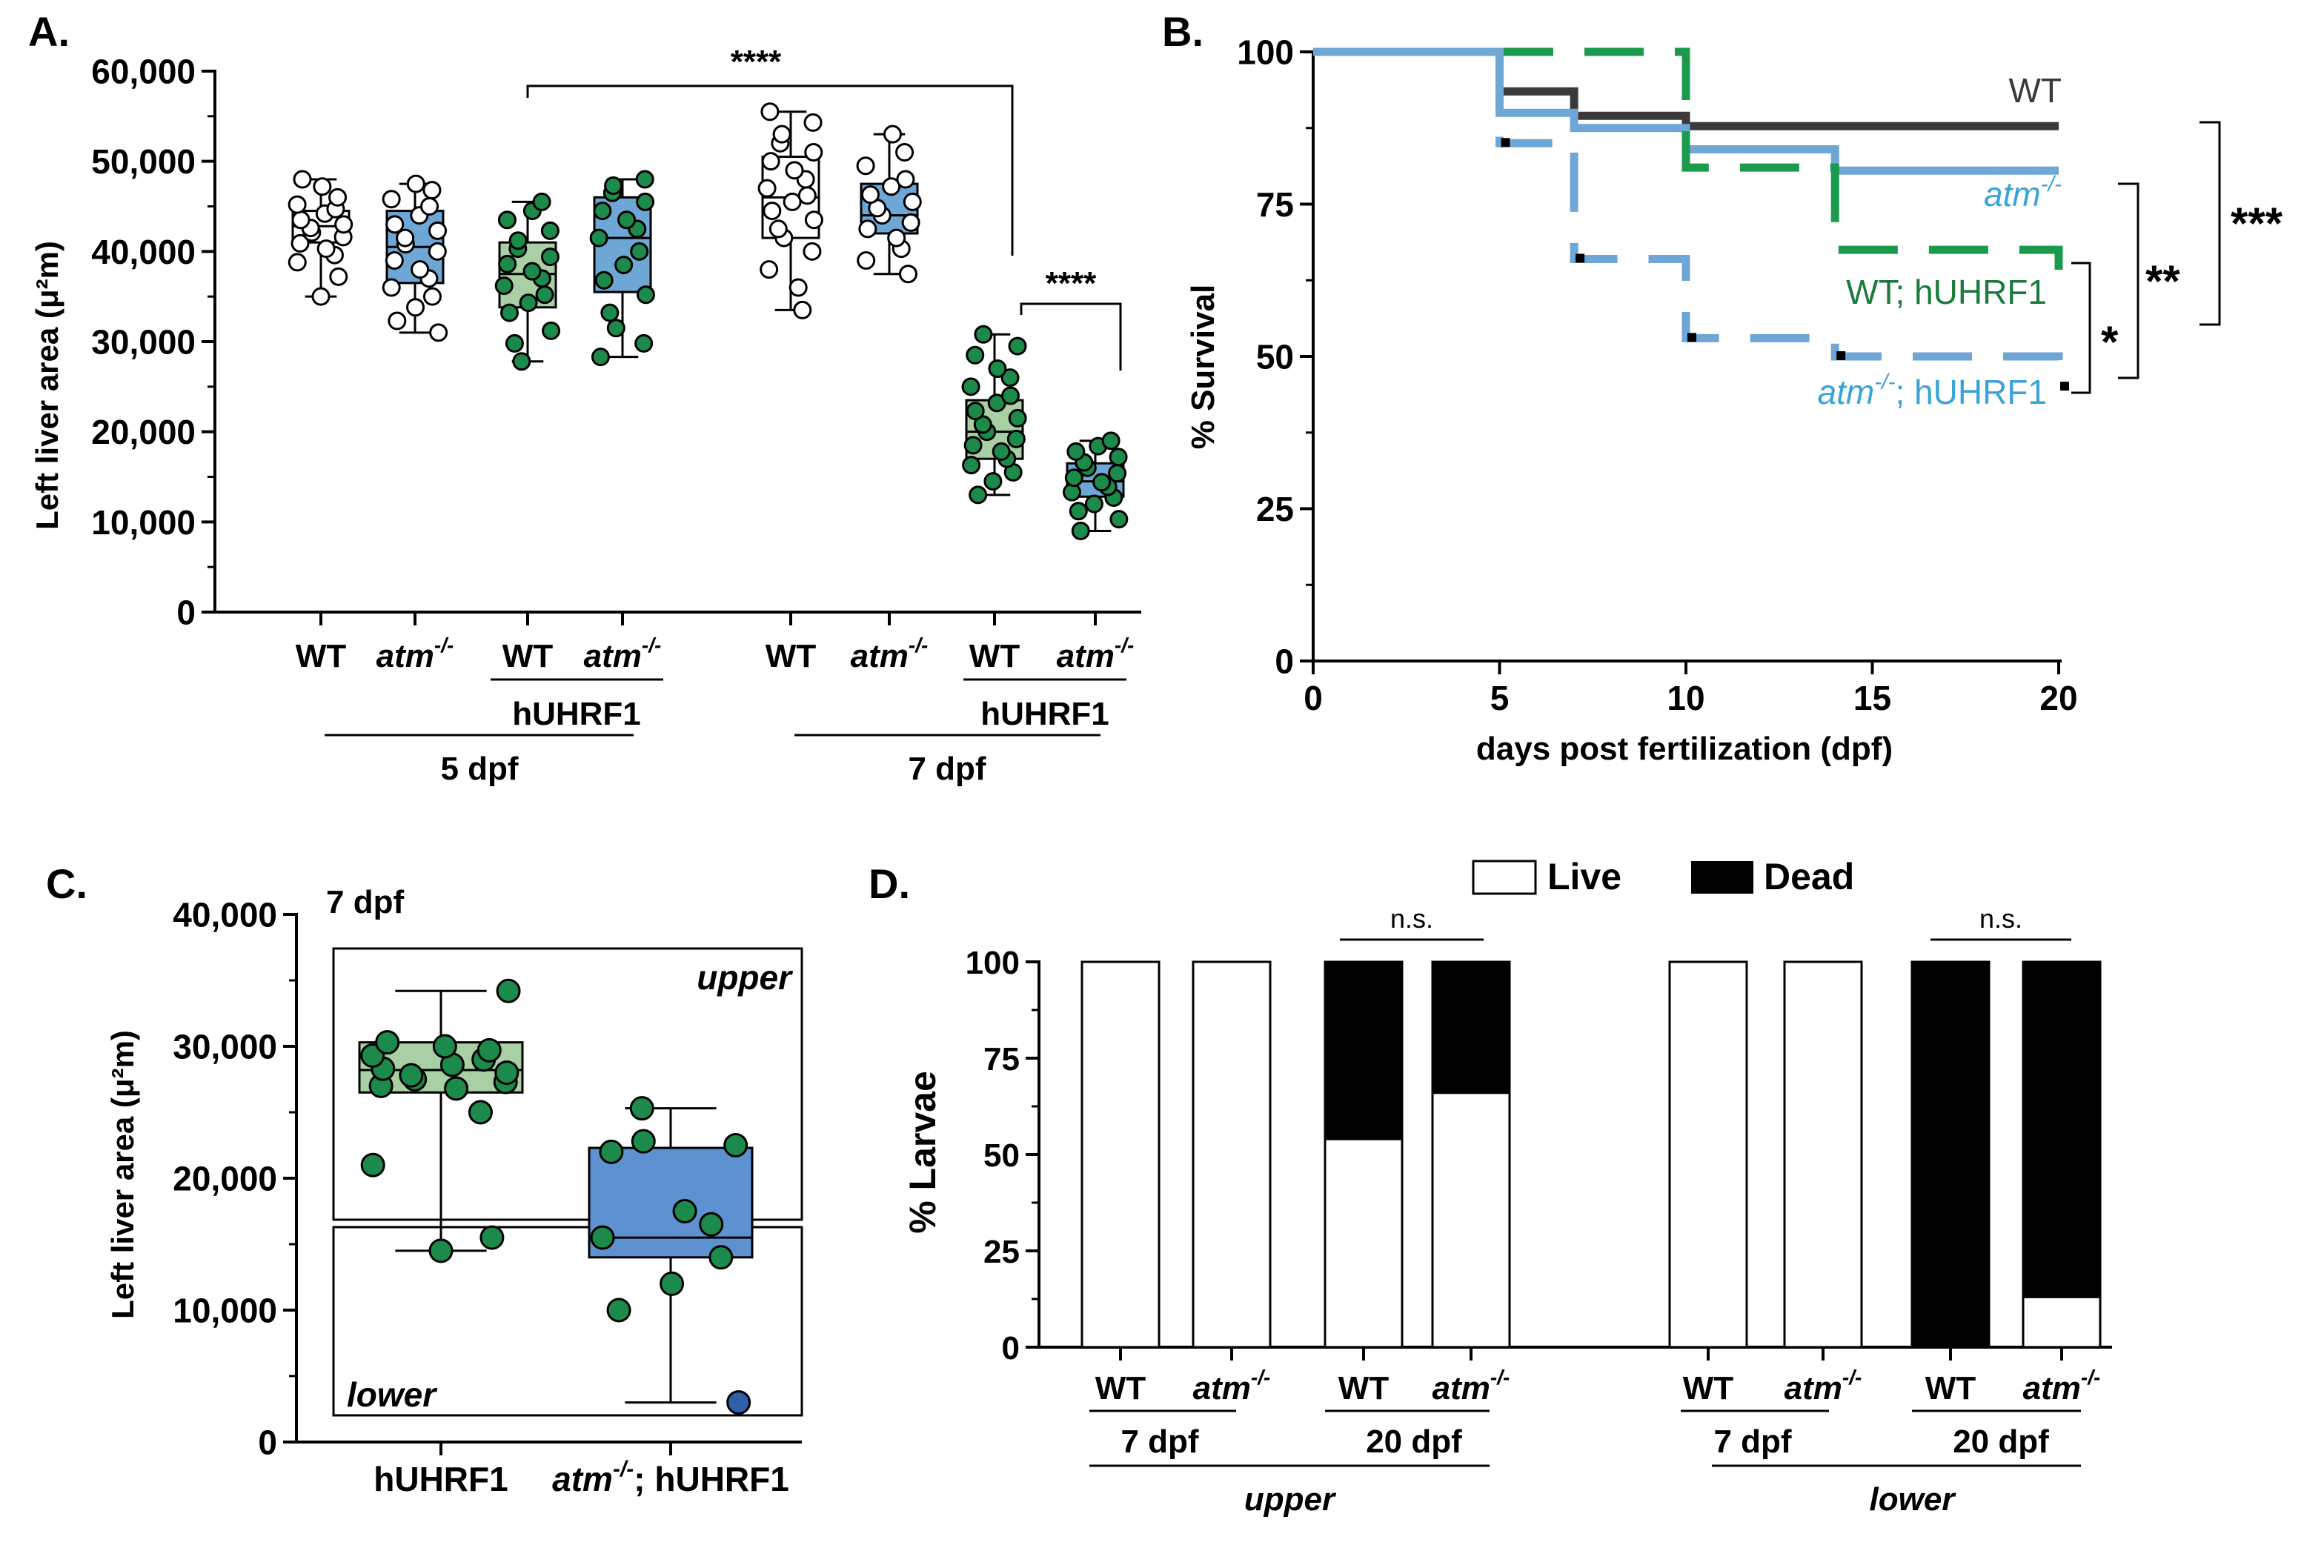  Describe the element at coordinates (993, 963) in the screenshot. I see `panel-d-y-tick-label: 100` at that location.